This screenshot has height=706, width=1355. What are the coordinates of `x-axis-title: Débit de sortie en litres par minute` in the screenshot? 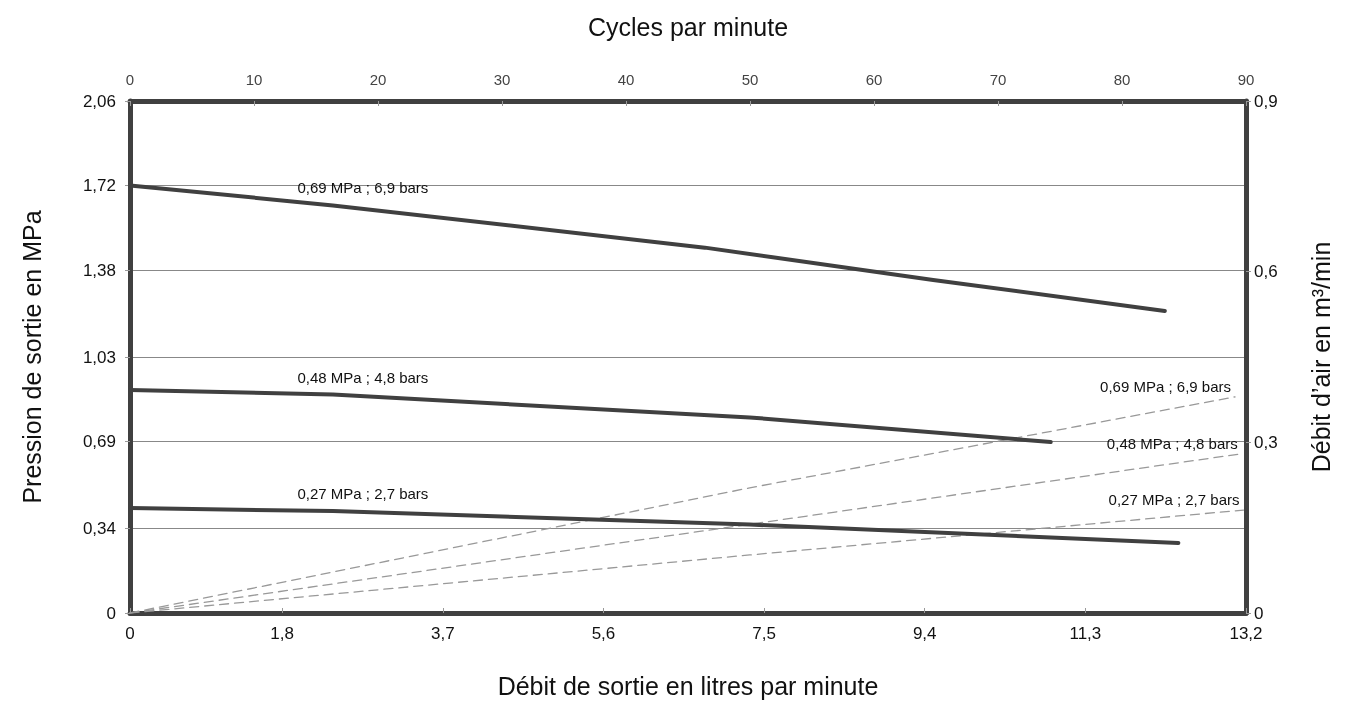 It's located at (688, 685).